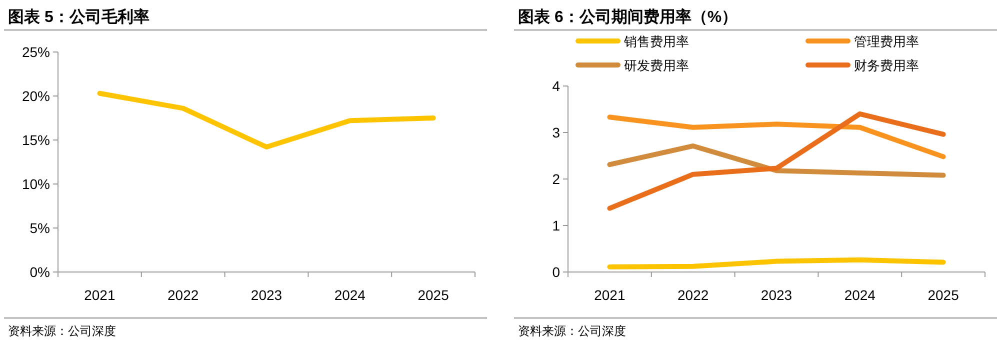 This screenshot has width=997, height=345. Describe the element at coordinates (886, 65) in the screenshot. I see `legend-label: 财务费用率` at that location.